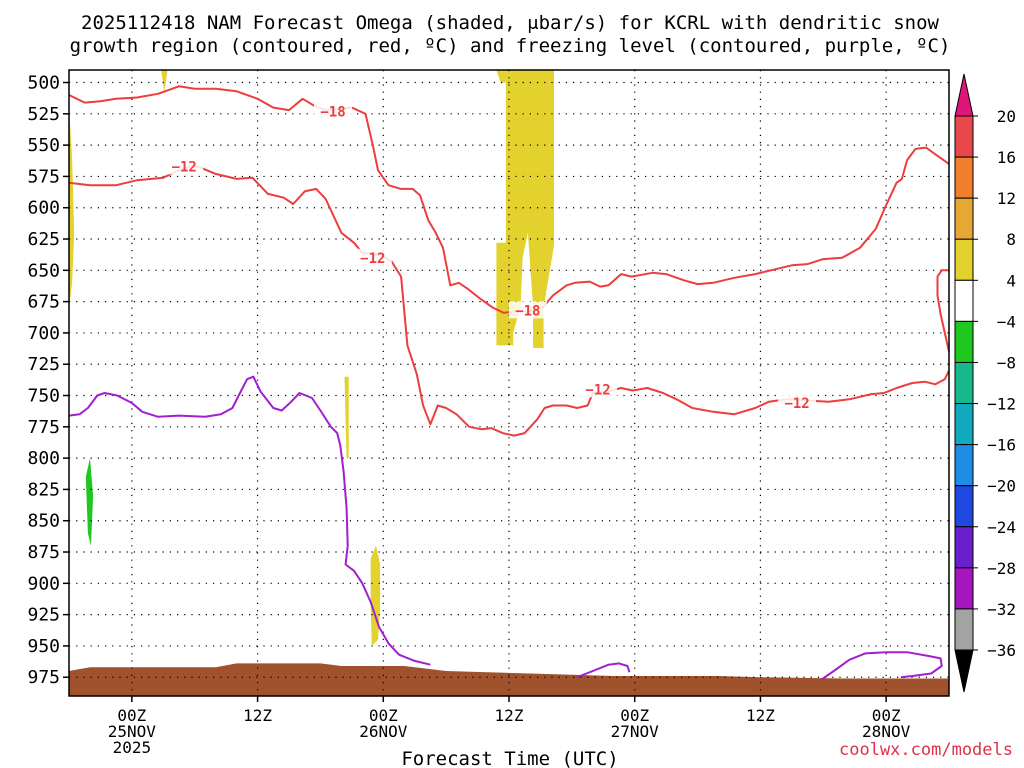 Image resolution: width=1024 pixels, height=768 pixels. What do you see at coordinates (132, 731) in the screenshot?
I see `x-tick-label-6-1: 25NOV` at bounding box center [132, 731].